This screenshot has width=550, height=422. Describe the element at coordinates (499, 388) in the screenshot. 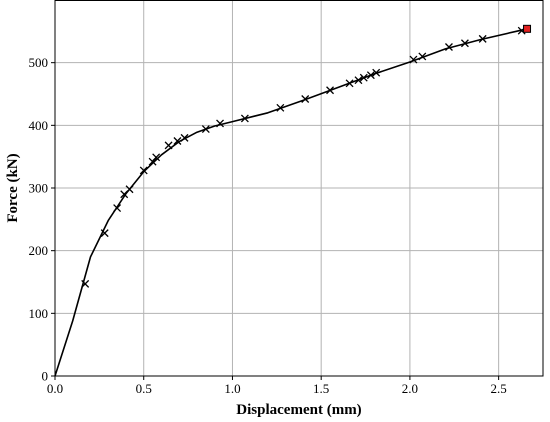

I see `x-tick-label: 2.5` at that location.